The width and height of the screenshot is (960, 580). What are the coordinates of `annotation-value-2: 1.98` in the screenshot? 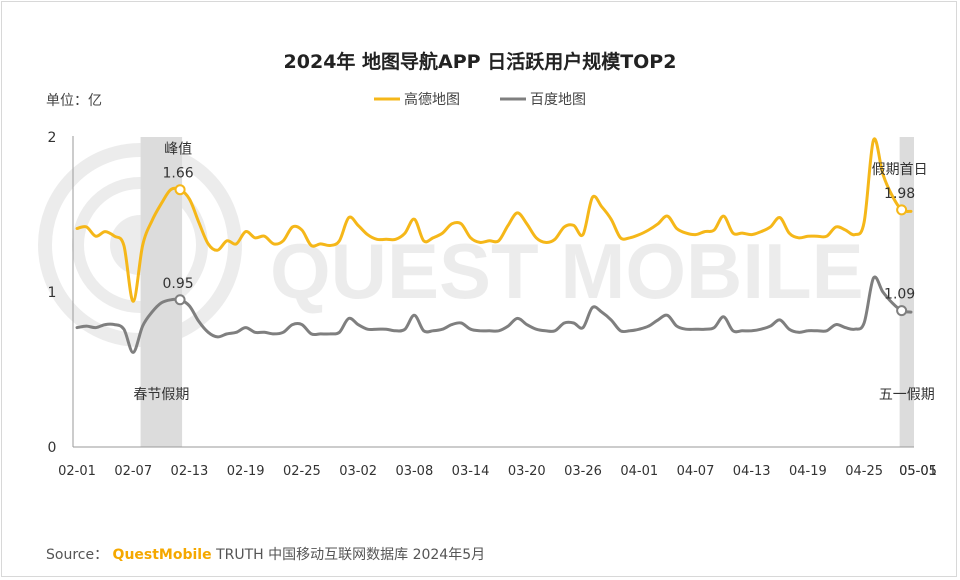 It's located at (899, 194).